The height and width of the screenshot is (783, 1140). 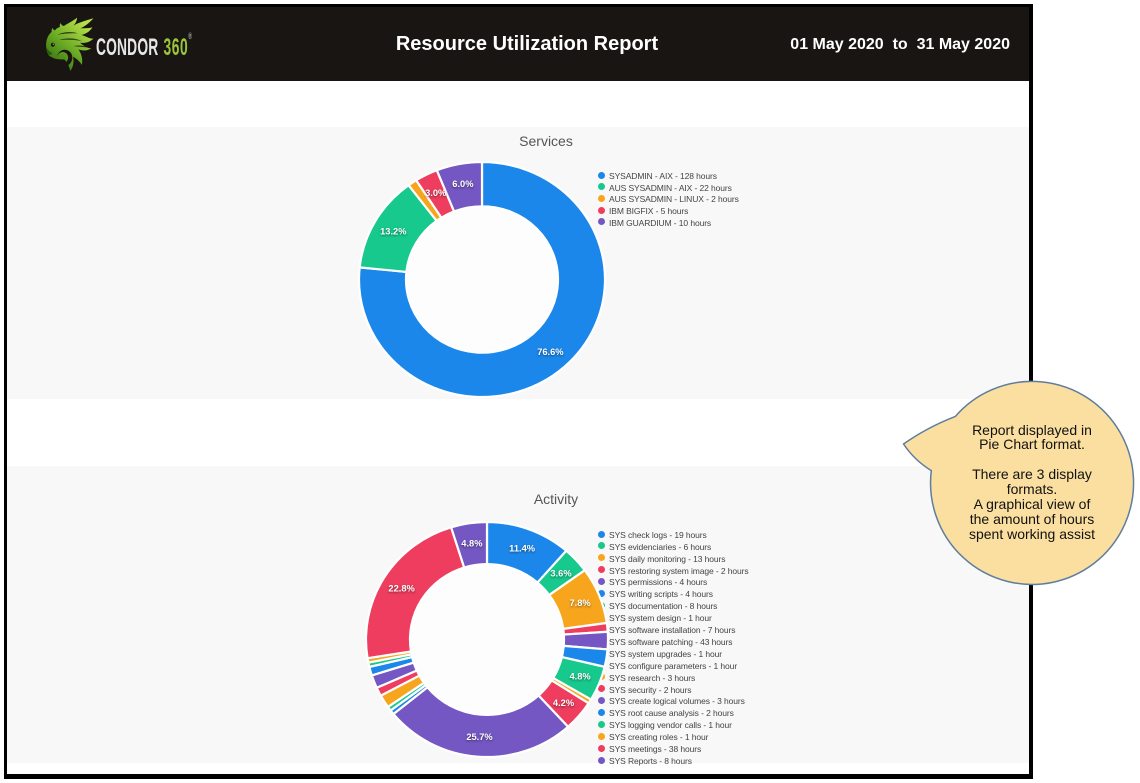 I want to click on svg-text: 25.7%, so click(x=479, y=736).